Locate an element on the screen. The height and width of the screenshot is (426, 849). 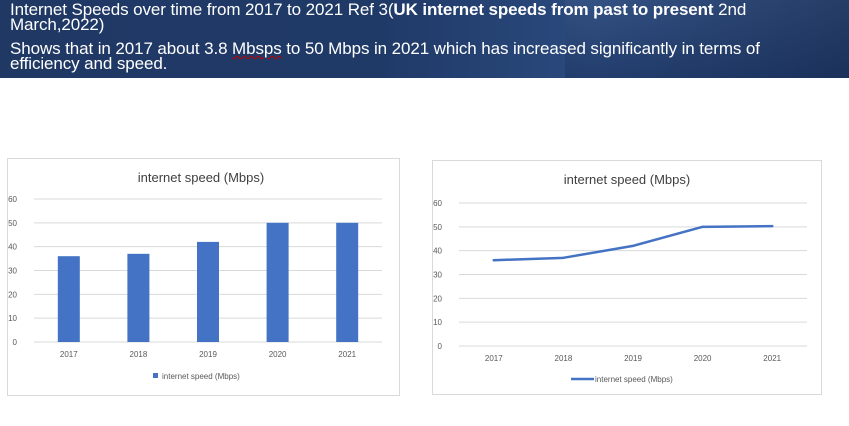
point-2018 is located at coordinates (563, 258).